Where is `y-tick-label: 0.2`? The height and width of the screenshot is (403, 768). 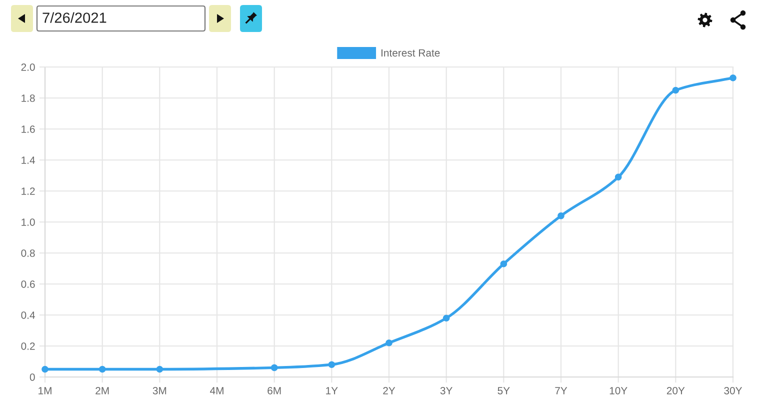
y-tick-label: 0.2 is located at coordinates (28, 346).